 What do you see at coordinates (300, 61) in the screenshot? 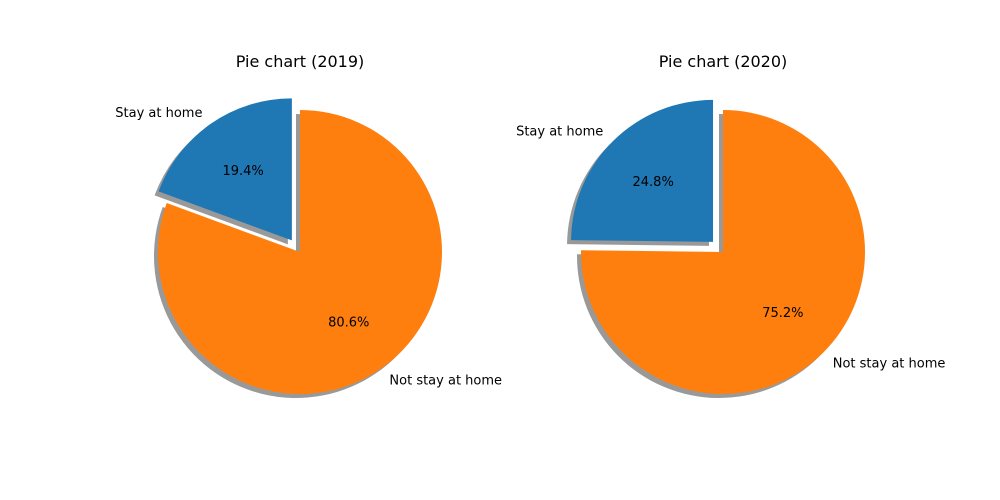
I see `chart-title: Pie chart (2019)` at bounding box center [300, 61].